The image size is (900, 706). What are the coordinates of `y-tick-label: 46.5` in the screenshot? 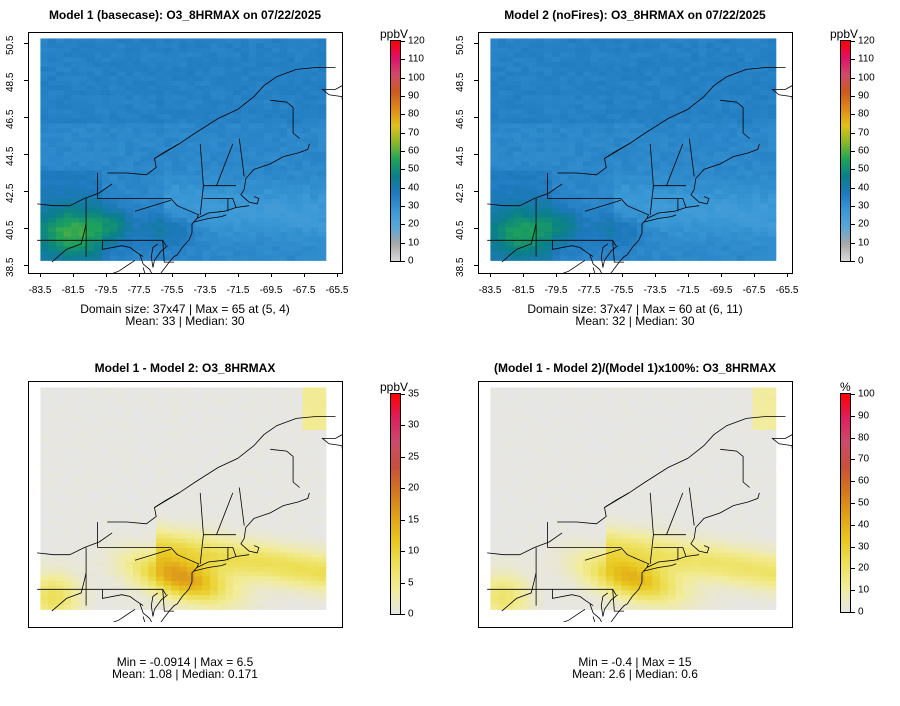 It's located at (460, 119).